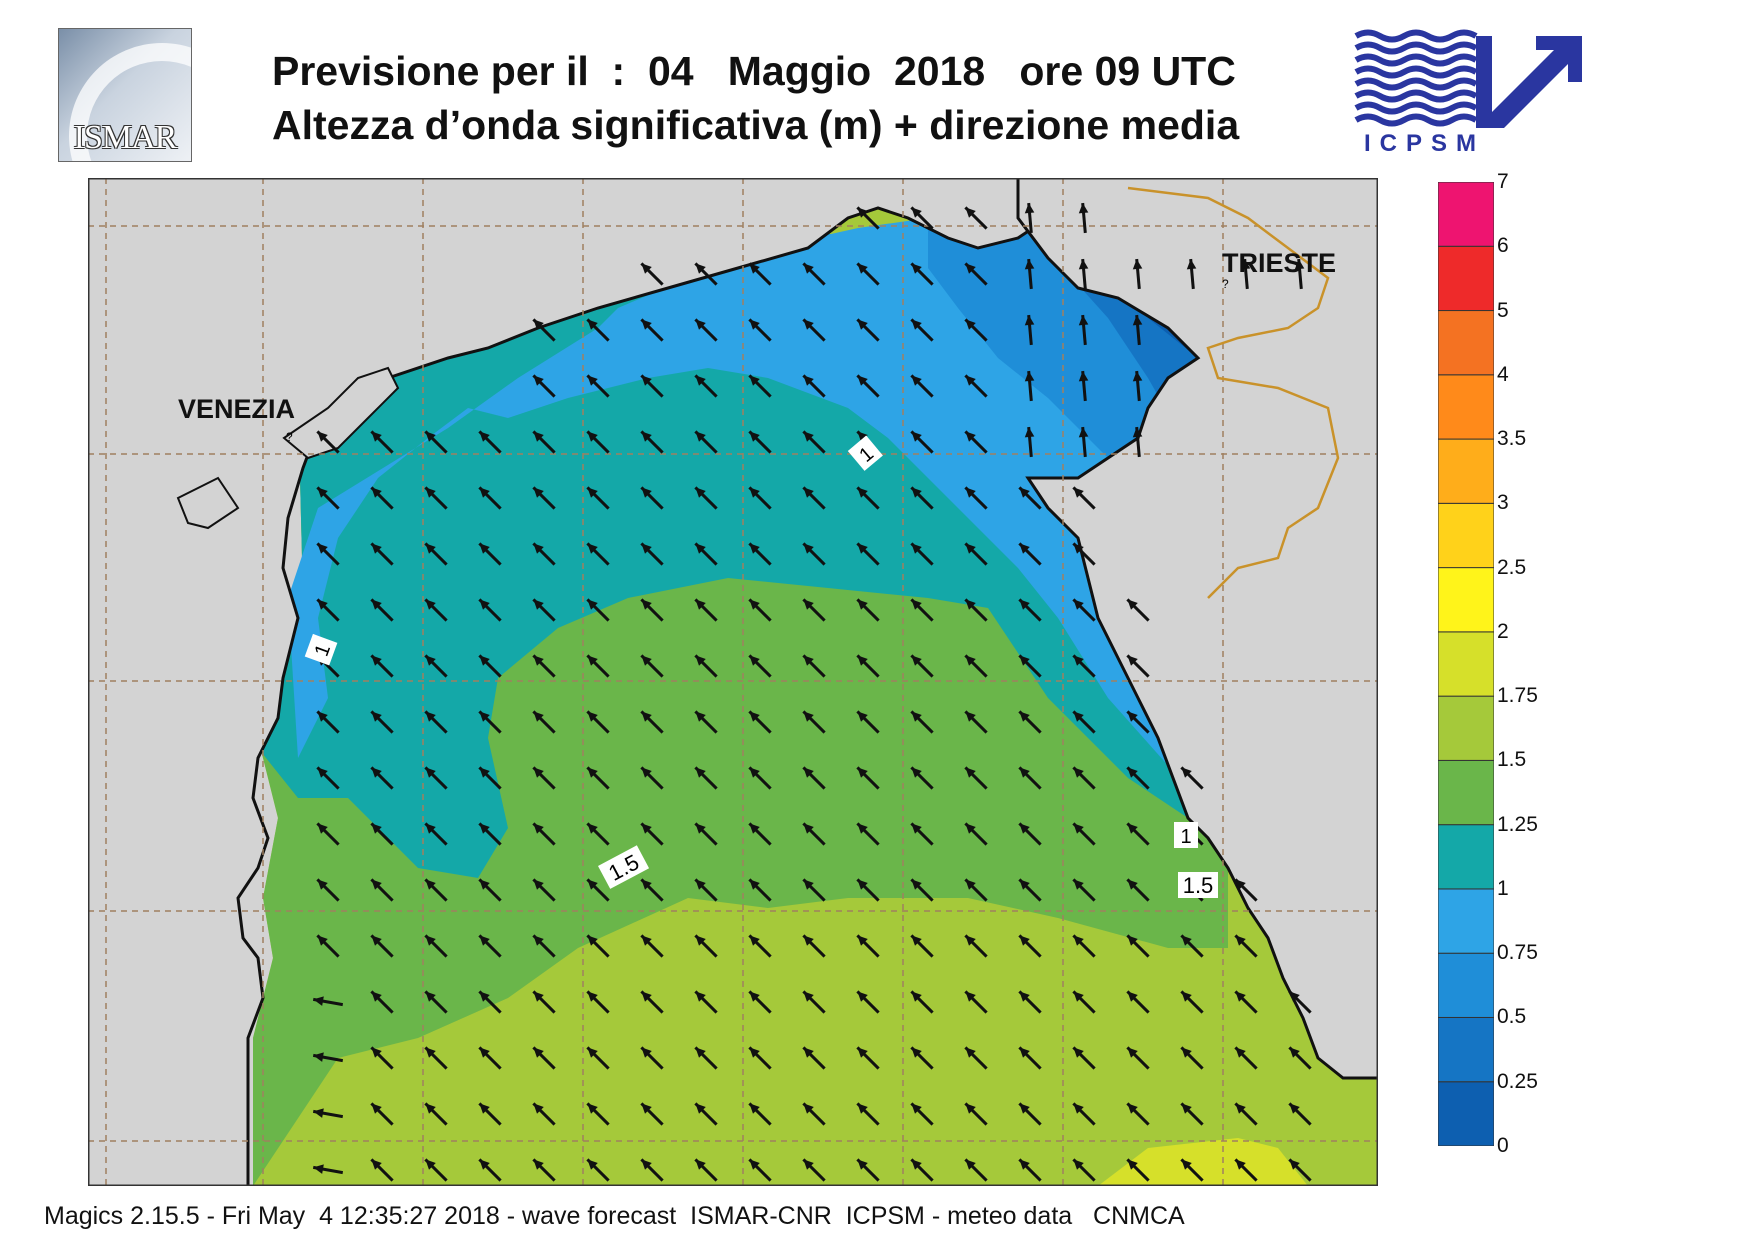 This screenshot has width=1755, height=1242. I want to click on colorbar-tick-label: 3.5, so click(1512, 439).